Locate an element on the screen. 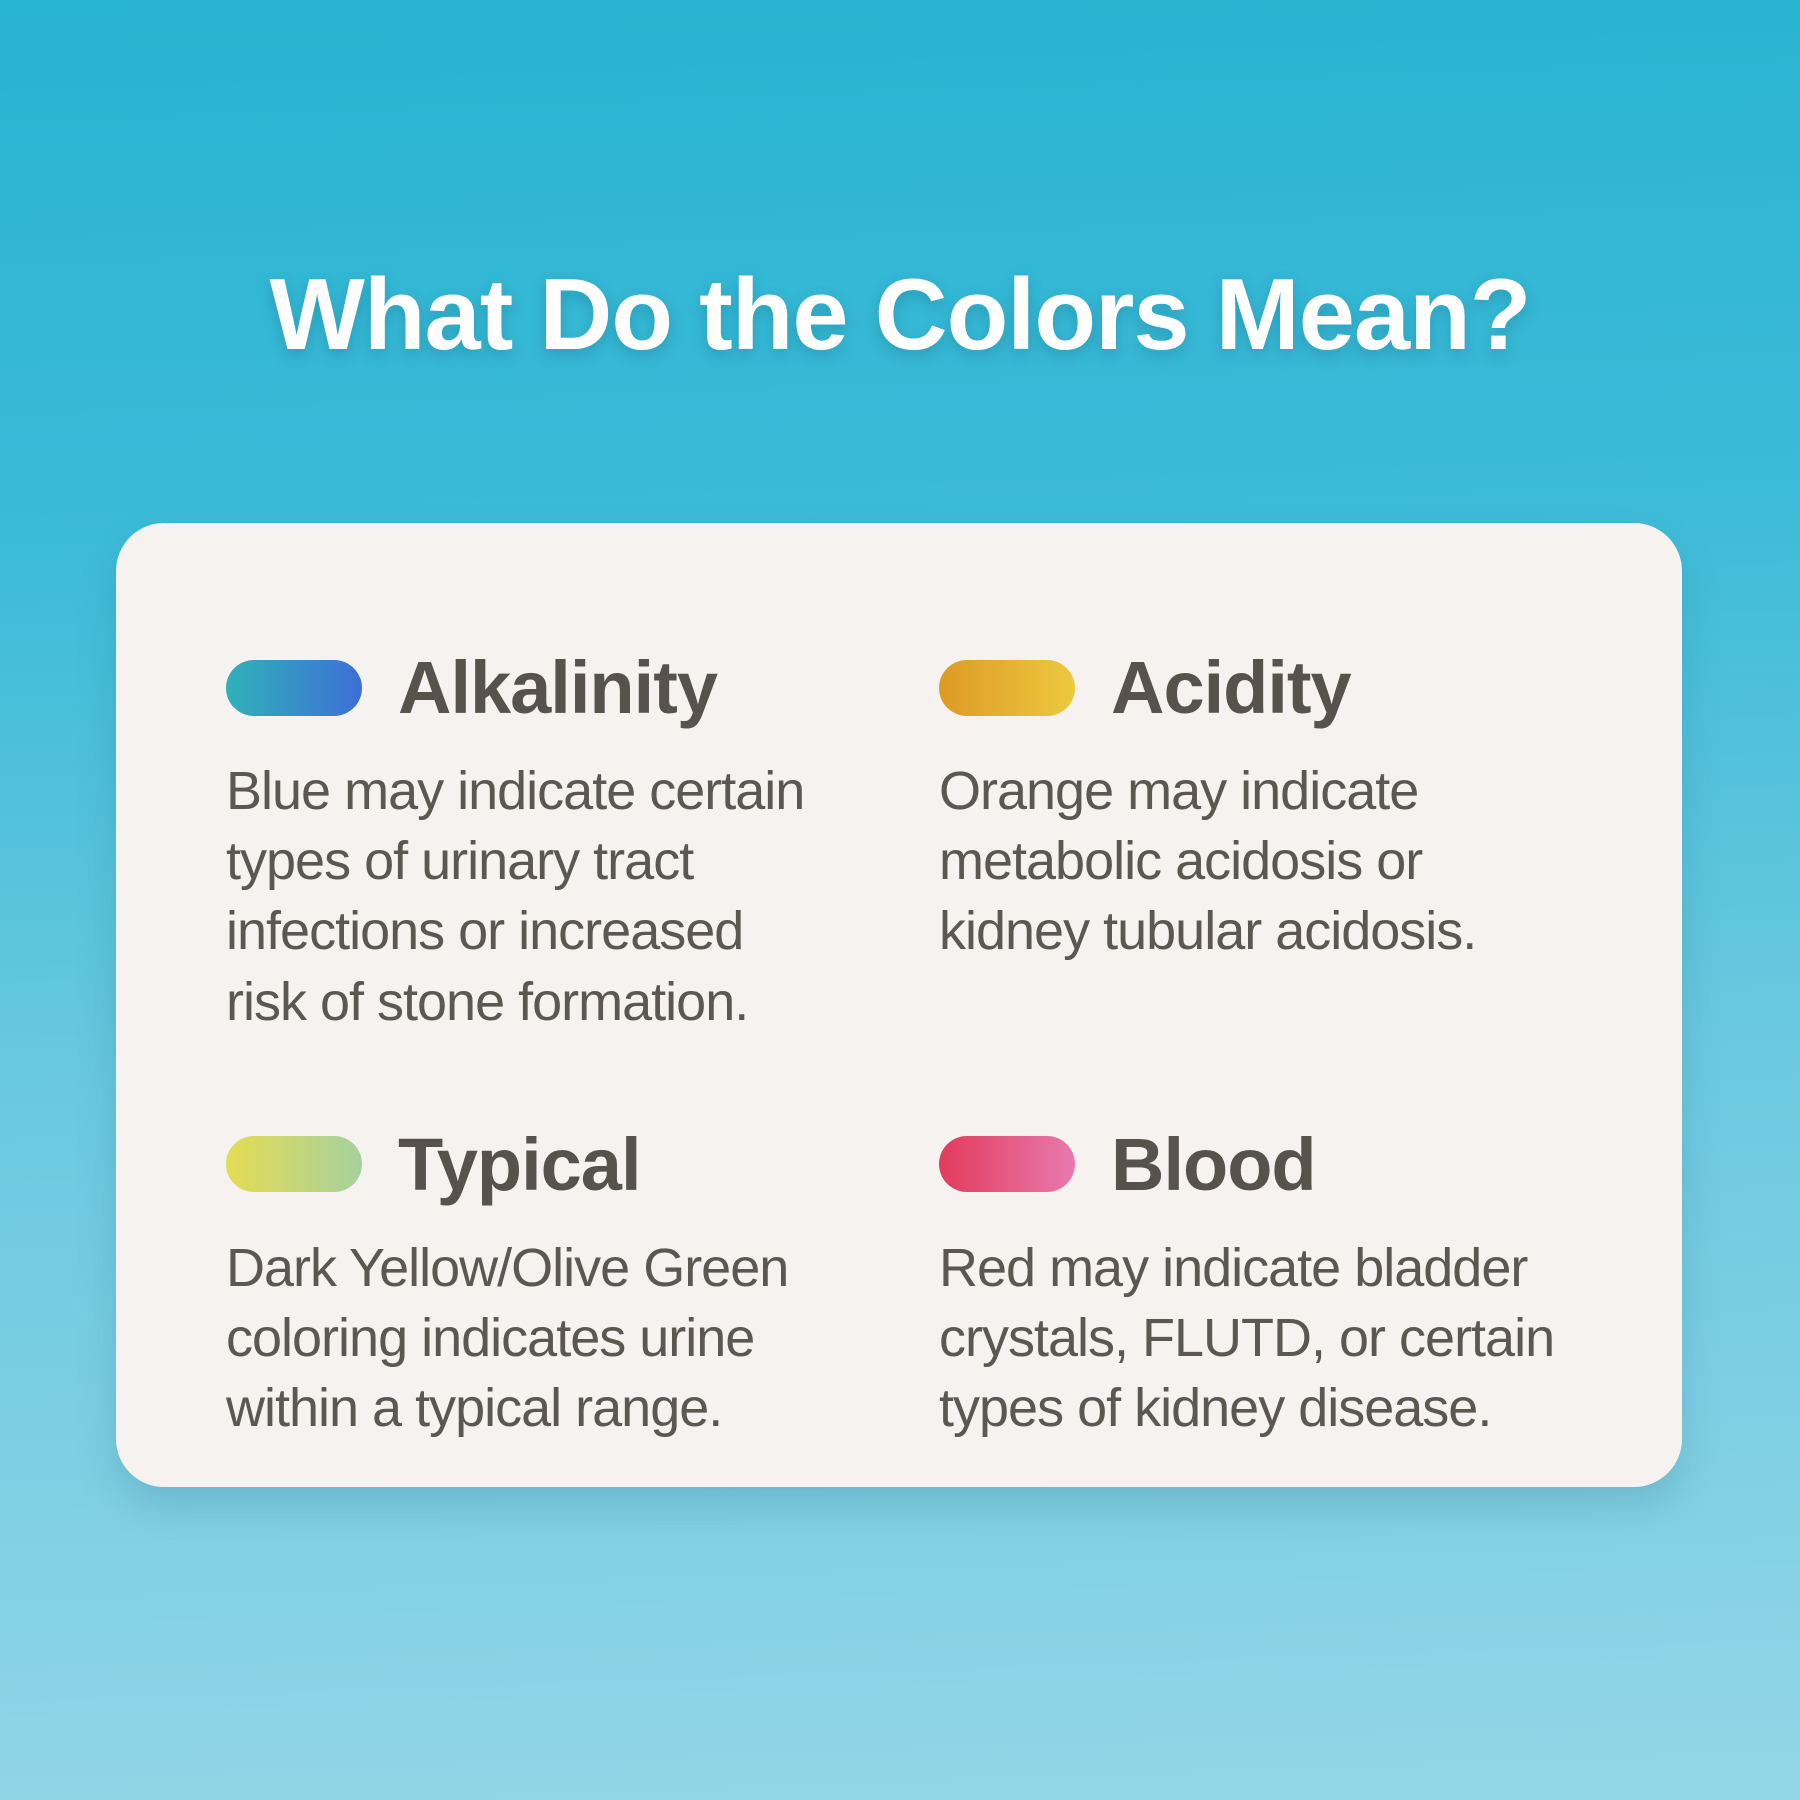  acidity-color-pill-icon is located at coordinates (1007, 687).